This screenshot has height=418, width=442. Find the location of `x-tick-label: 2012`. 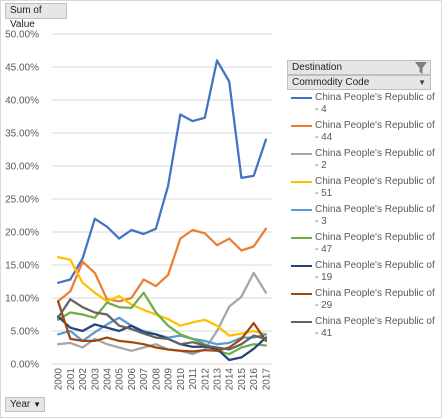

x-tick-label: 2012 is located at coordinates (205, 379).